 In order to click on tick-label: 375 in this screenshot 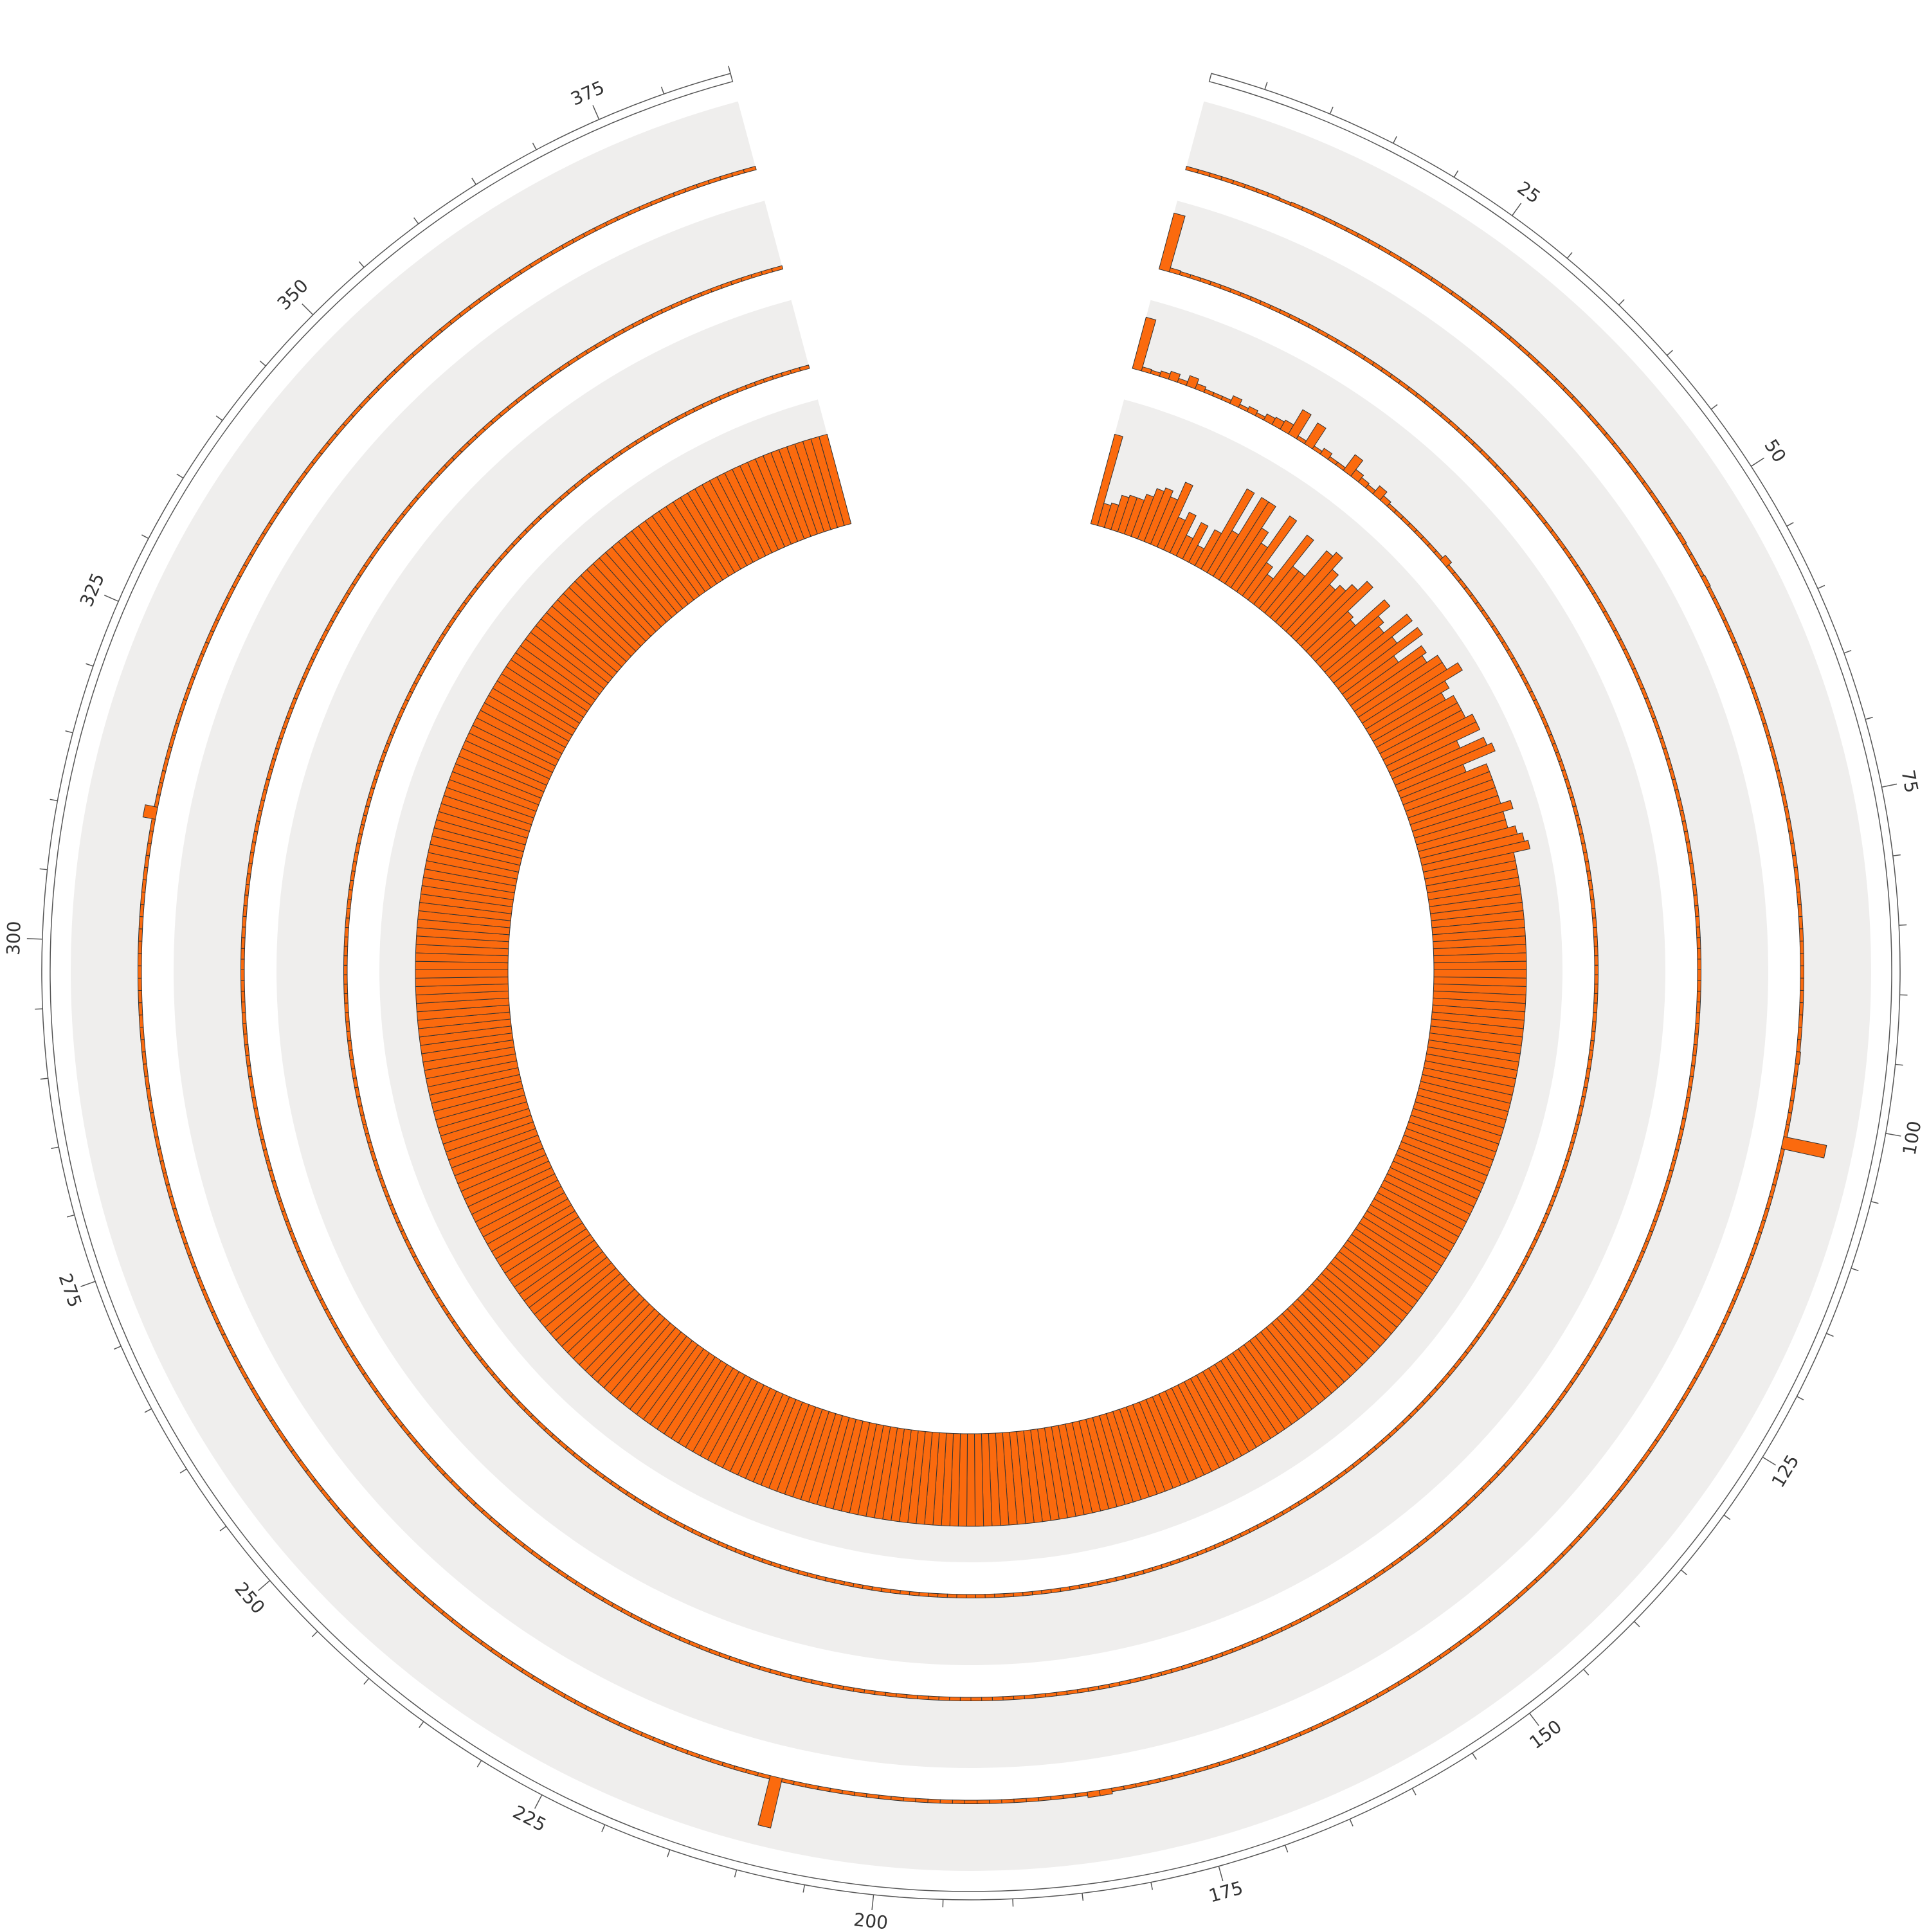, I will do `click(588, 93)`.